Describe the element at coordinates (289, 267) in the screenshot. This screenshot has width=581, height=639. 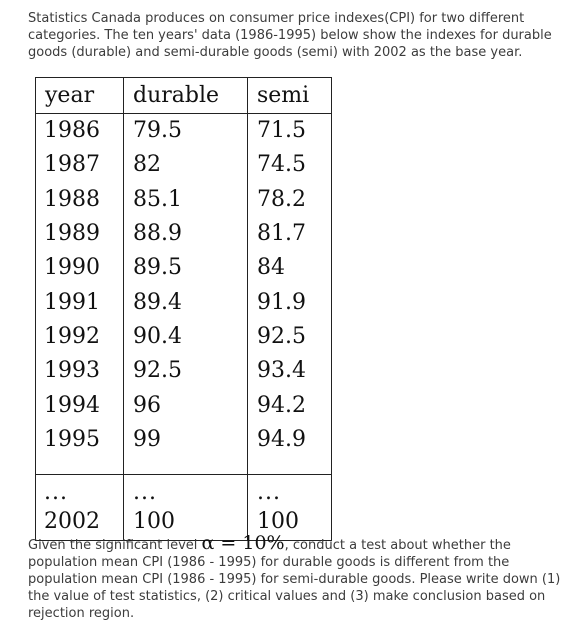
I see `cell-semi: 84` at that location.